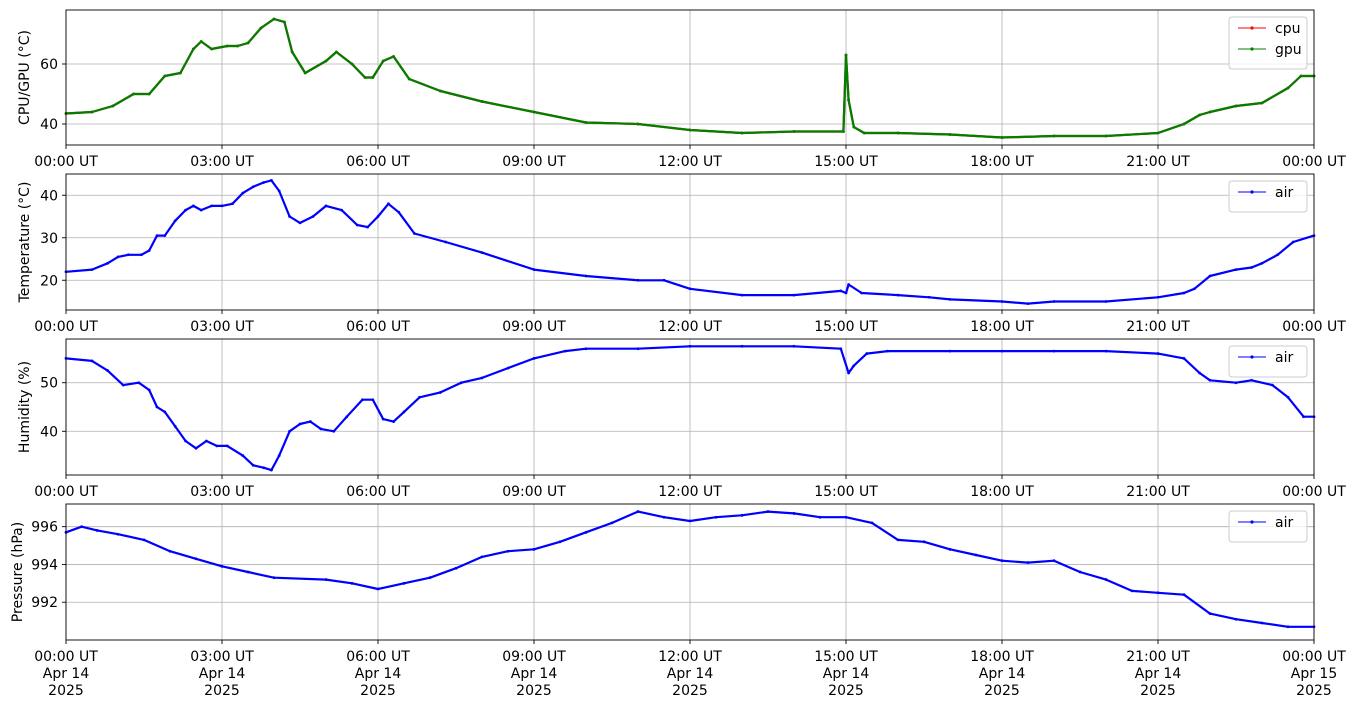  Describe the element at coordinates (1268, 361) in the screenshot. I see `legend-box` at that location.